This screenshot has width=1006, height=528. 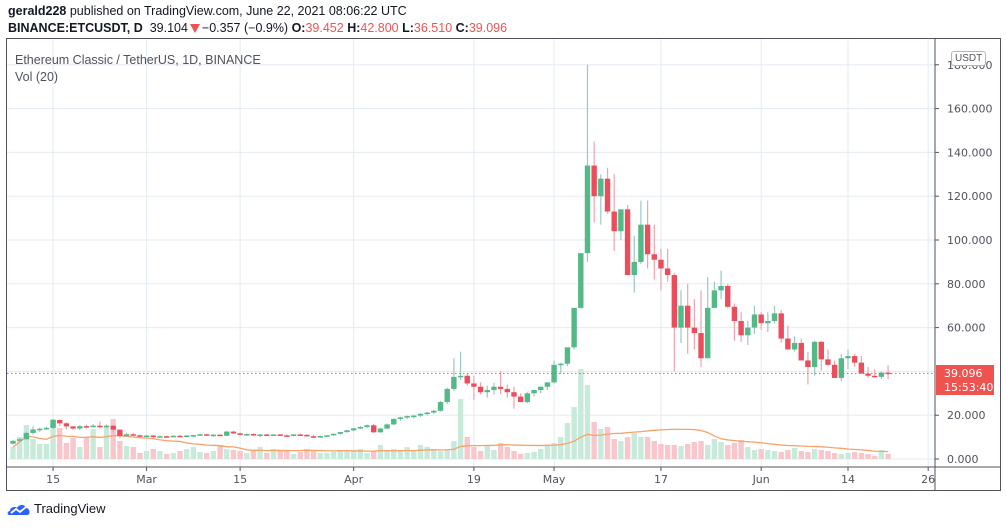 What do you see at coordinates (379, 28) in the screenshot?
I see `high-value: 42.800` at bounding box center [379, 28].